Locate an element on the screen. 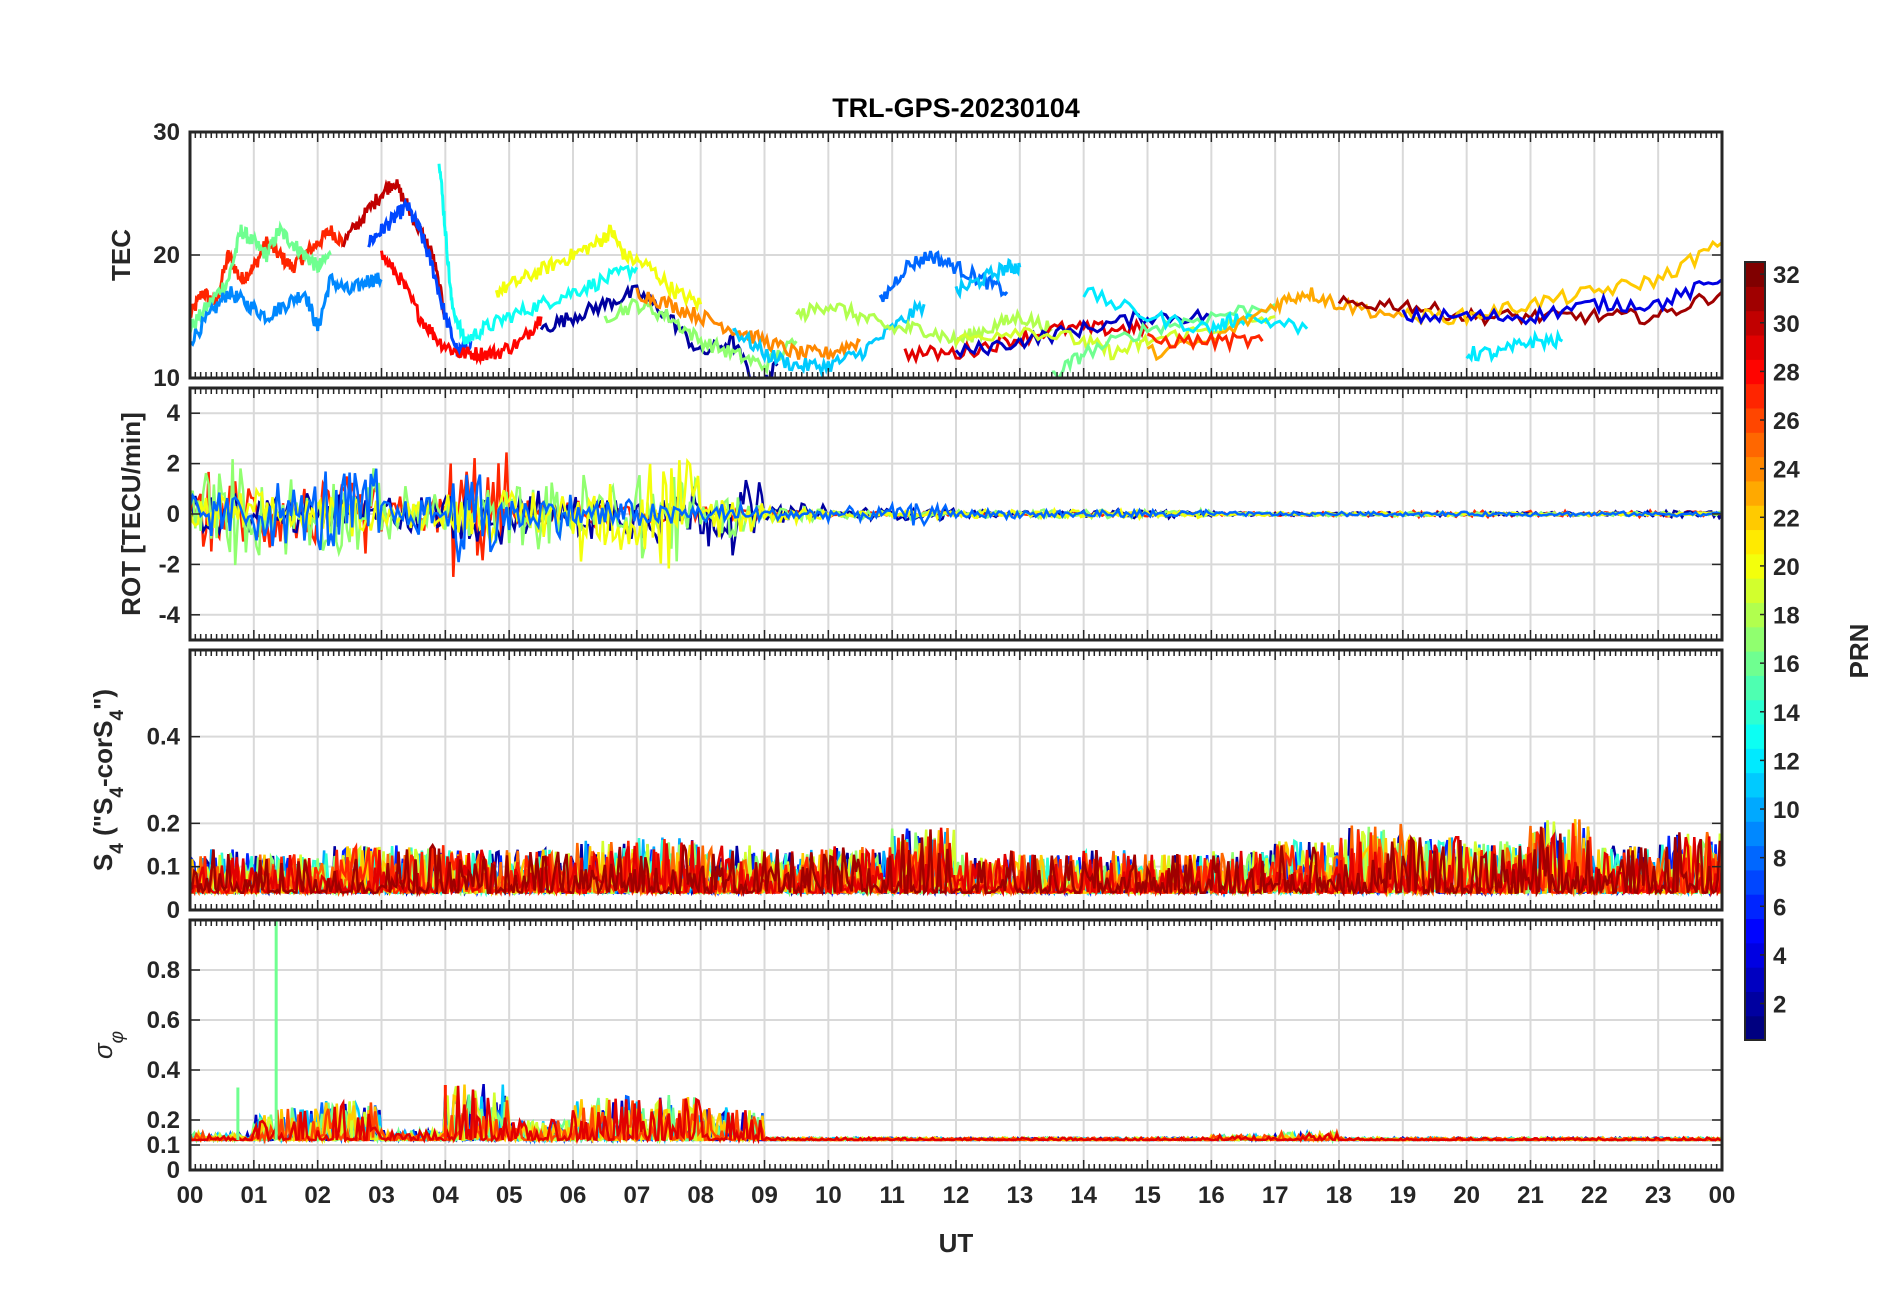 The height and width of the screenshot is (1292, 1902). colorbar-tick-label: 28 is located at coordinates (1786, 372).